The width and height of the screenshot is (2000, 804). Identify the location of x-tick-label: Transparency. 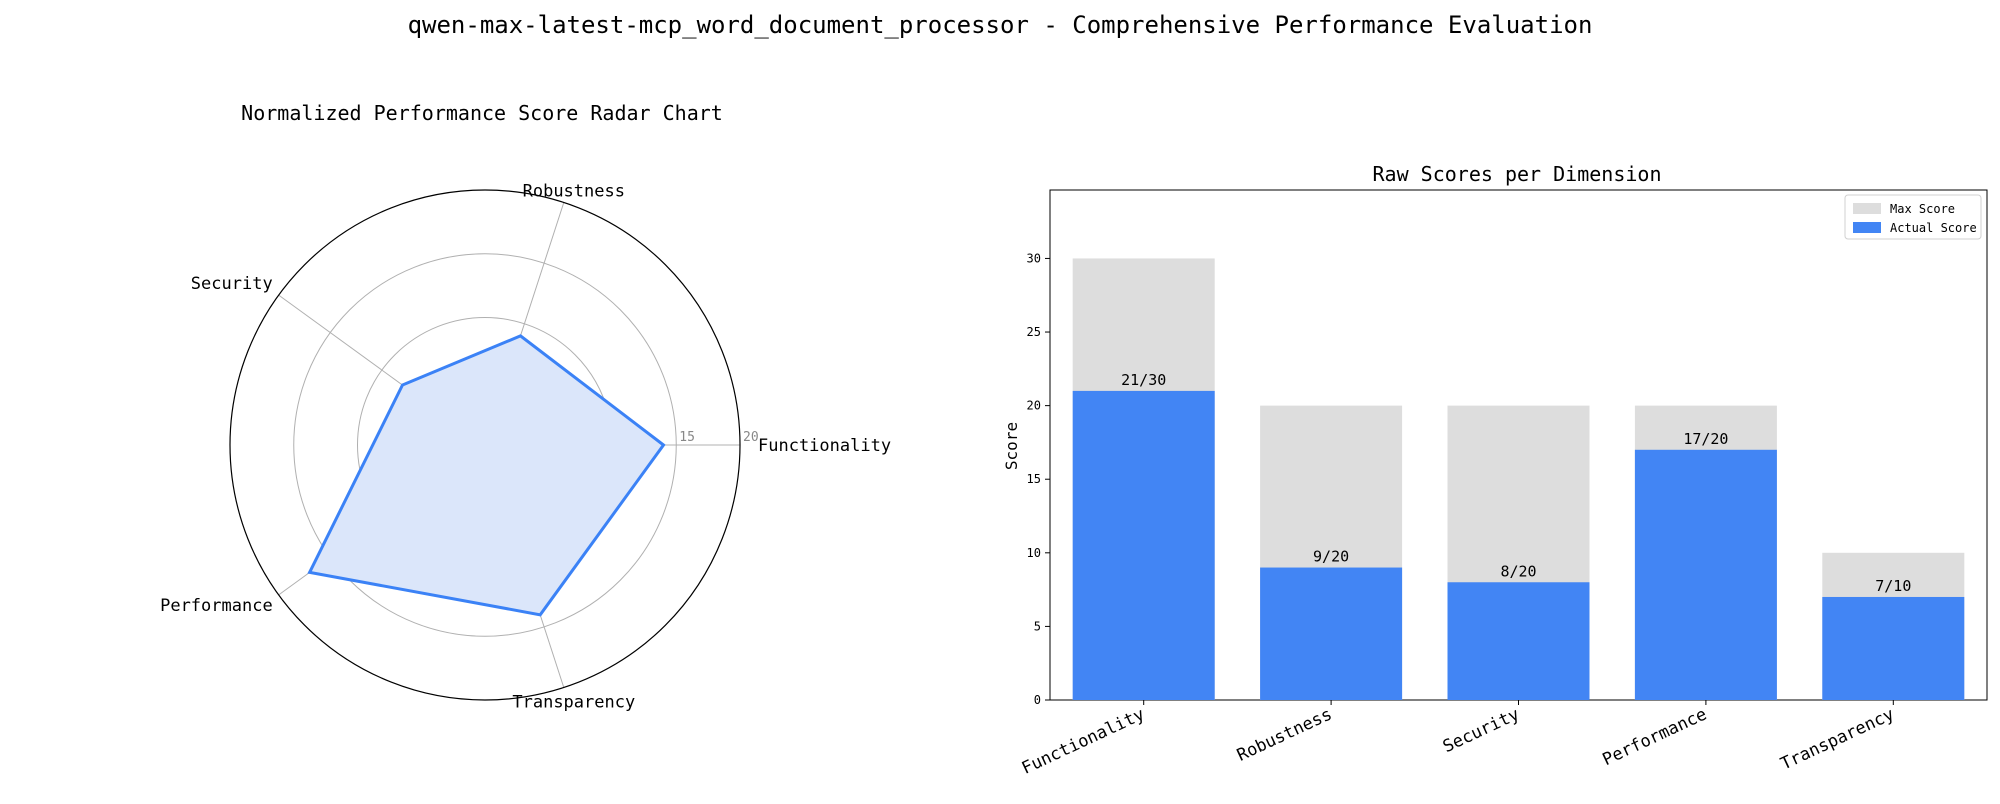
(1838, 739).